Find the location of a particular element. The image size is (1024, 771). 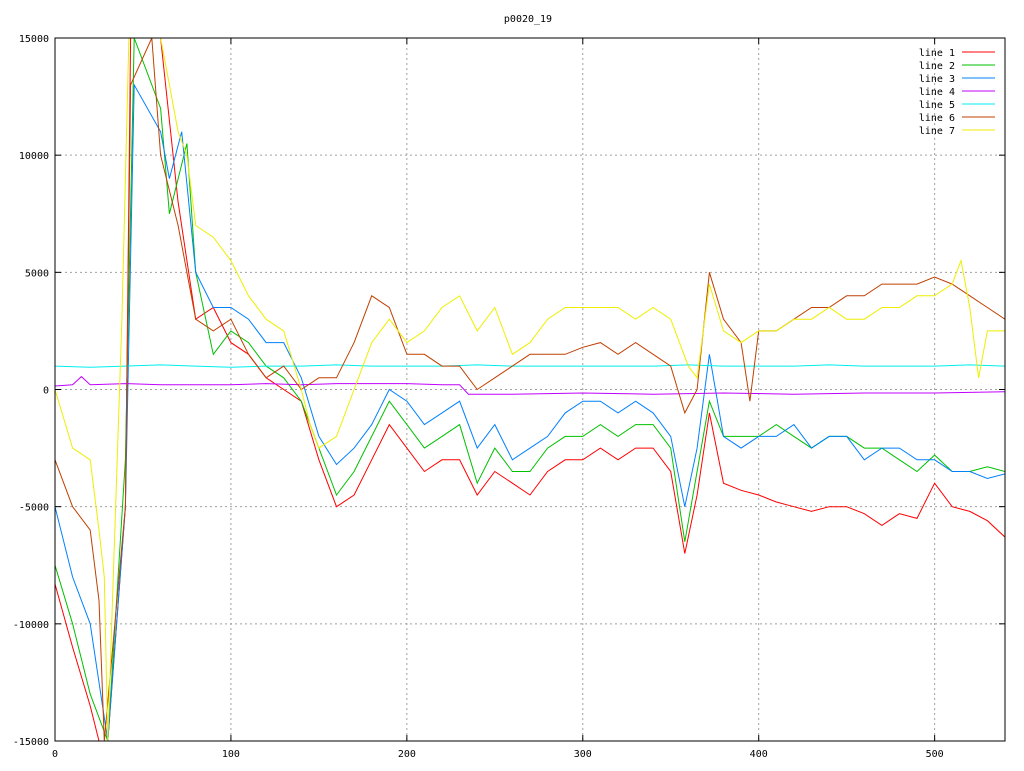

x-tick-label: 500 is located at coordinates (935, 754).